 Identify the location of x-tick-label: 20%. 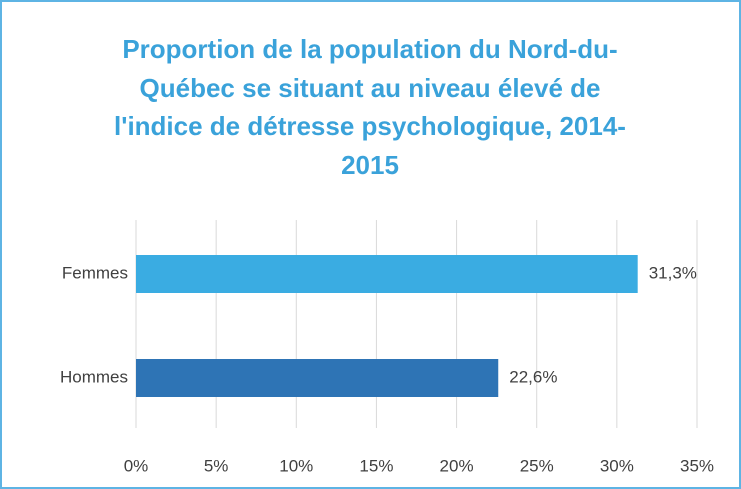
(457, 465).